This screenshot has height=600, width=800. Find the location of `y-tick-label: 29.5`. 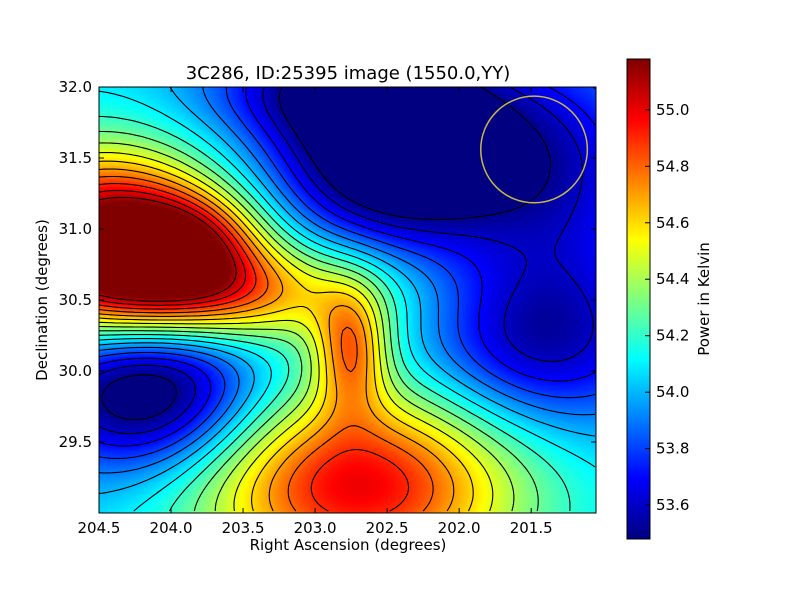

y-tick-label: 29.5 is located at coordinates (75, 442).